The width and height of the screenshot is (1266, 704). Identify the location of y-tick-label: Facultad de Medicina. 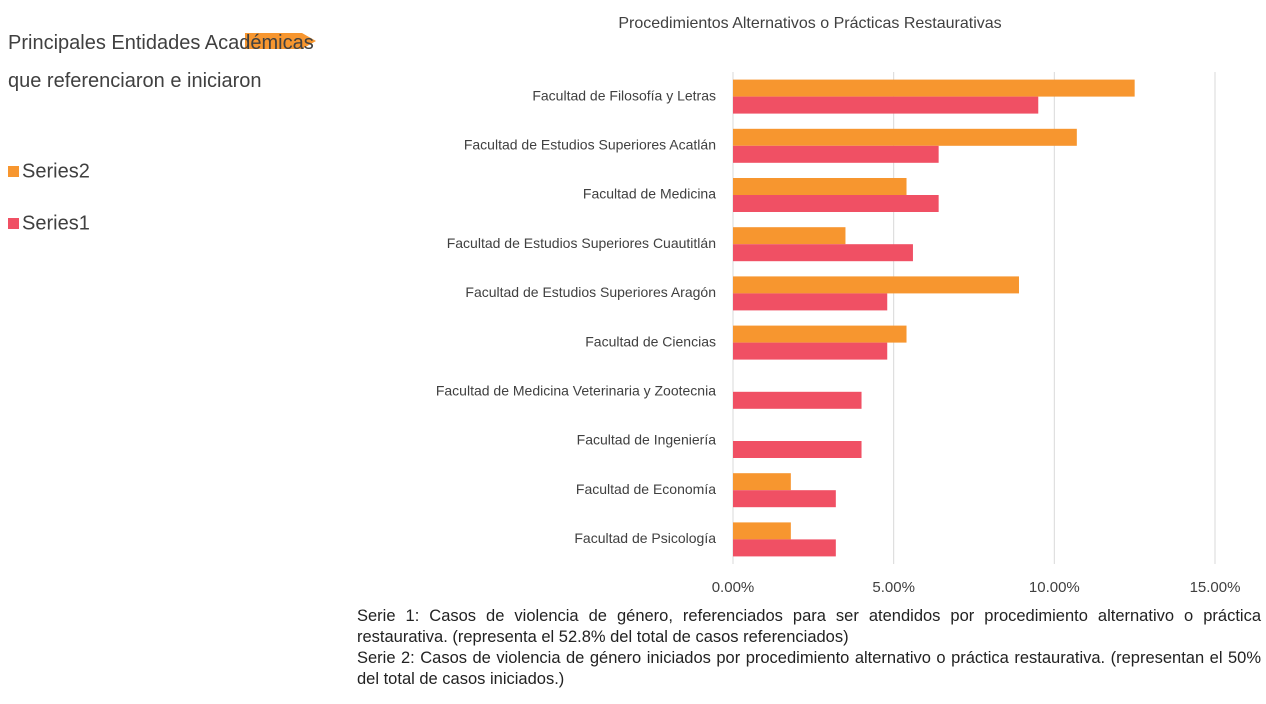
(649, 194).